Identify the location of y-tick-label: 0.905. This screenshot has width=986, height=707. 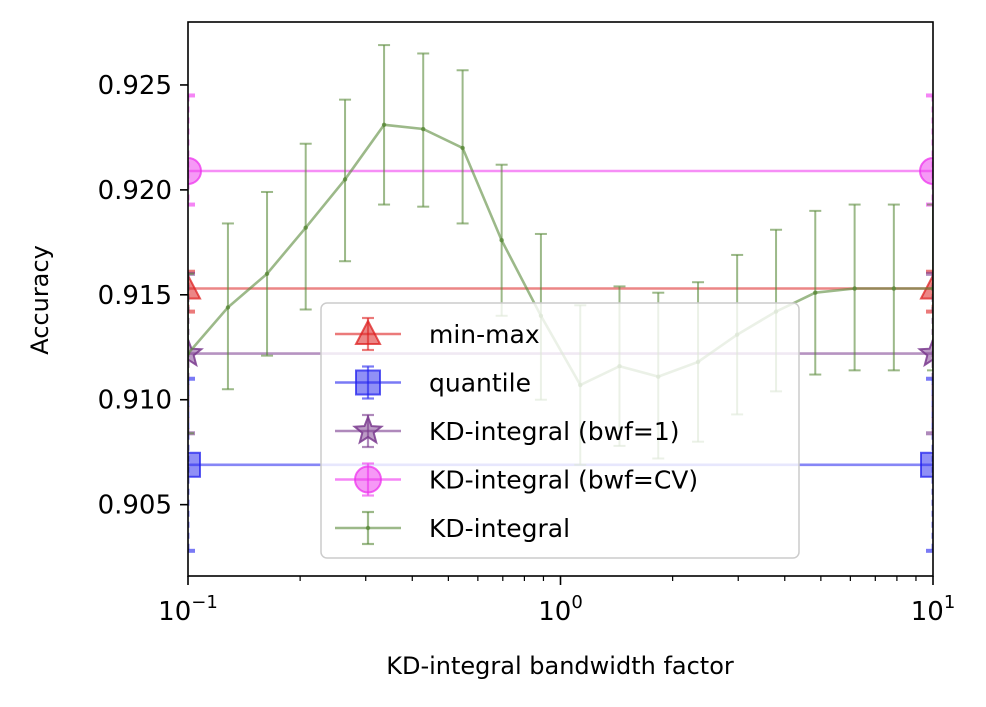
(135, 506).